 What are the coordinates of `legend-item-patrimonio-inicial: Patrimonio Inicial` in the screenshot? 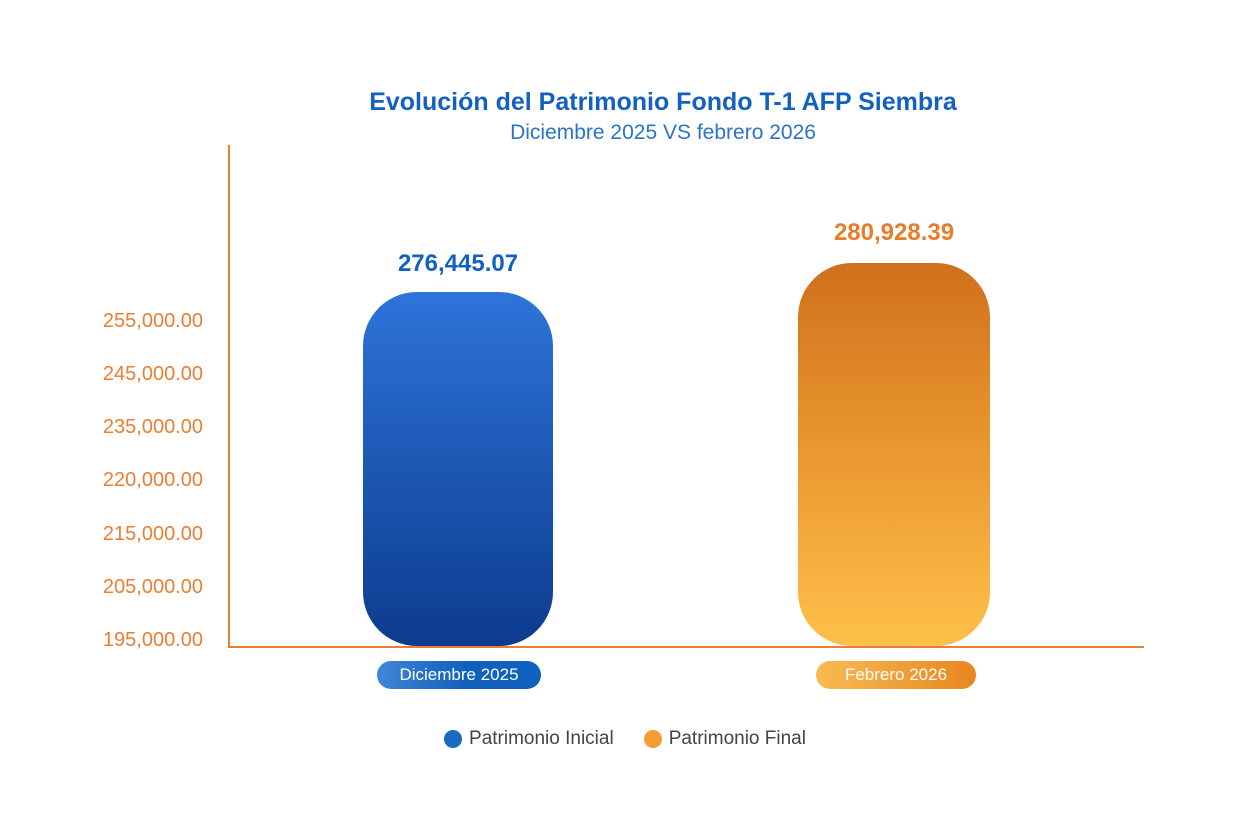 It's located at (529, 739).